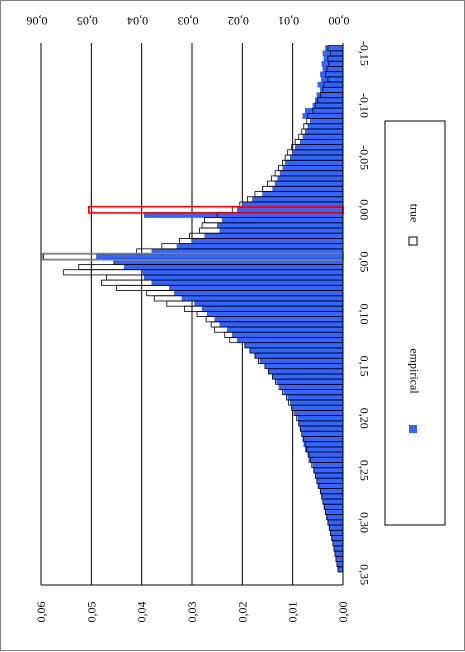 This screenshot has height=652, width=465. I want to click on legend: empirical true, so click(415, 323).